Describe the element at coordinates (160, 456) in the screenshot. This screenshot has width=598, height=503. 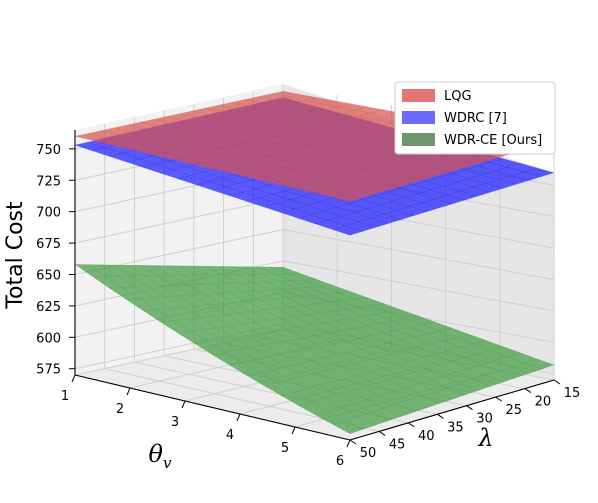
I see `x-axis-label: θv` at that location.